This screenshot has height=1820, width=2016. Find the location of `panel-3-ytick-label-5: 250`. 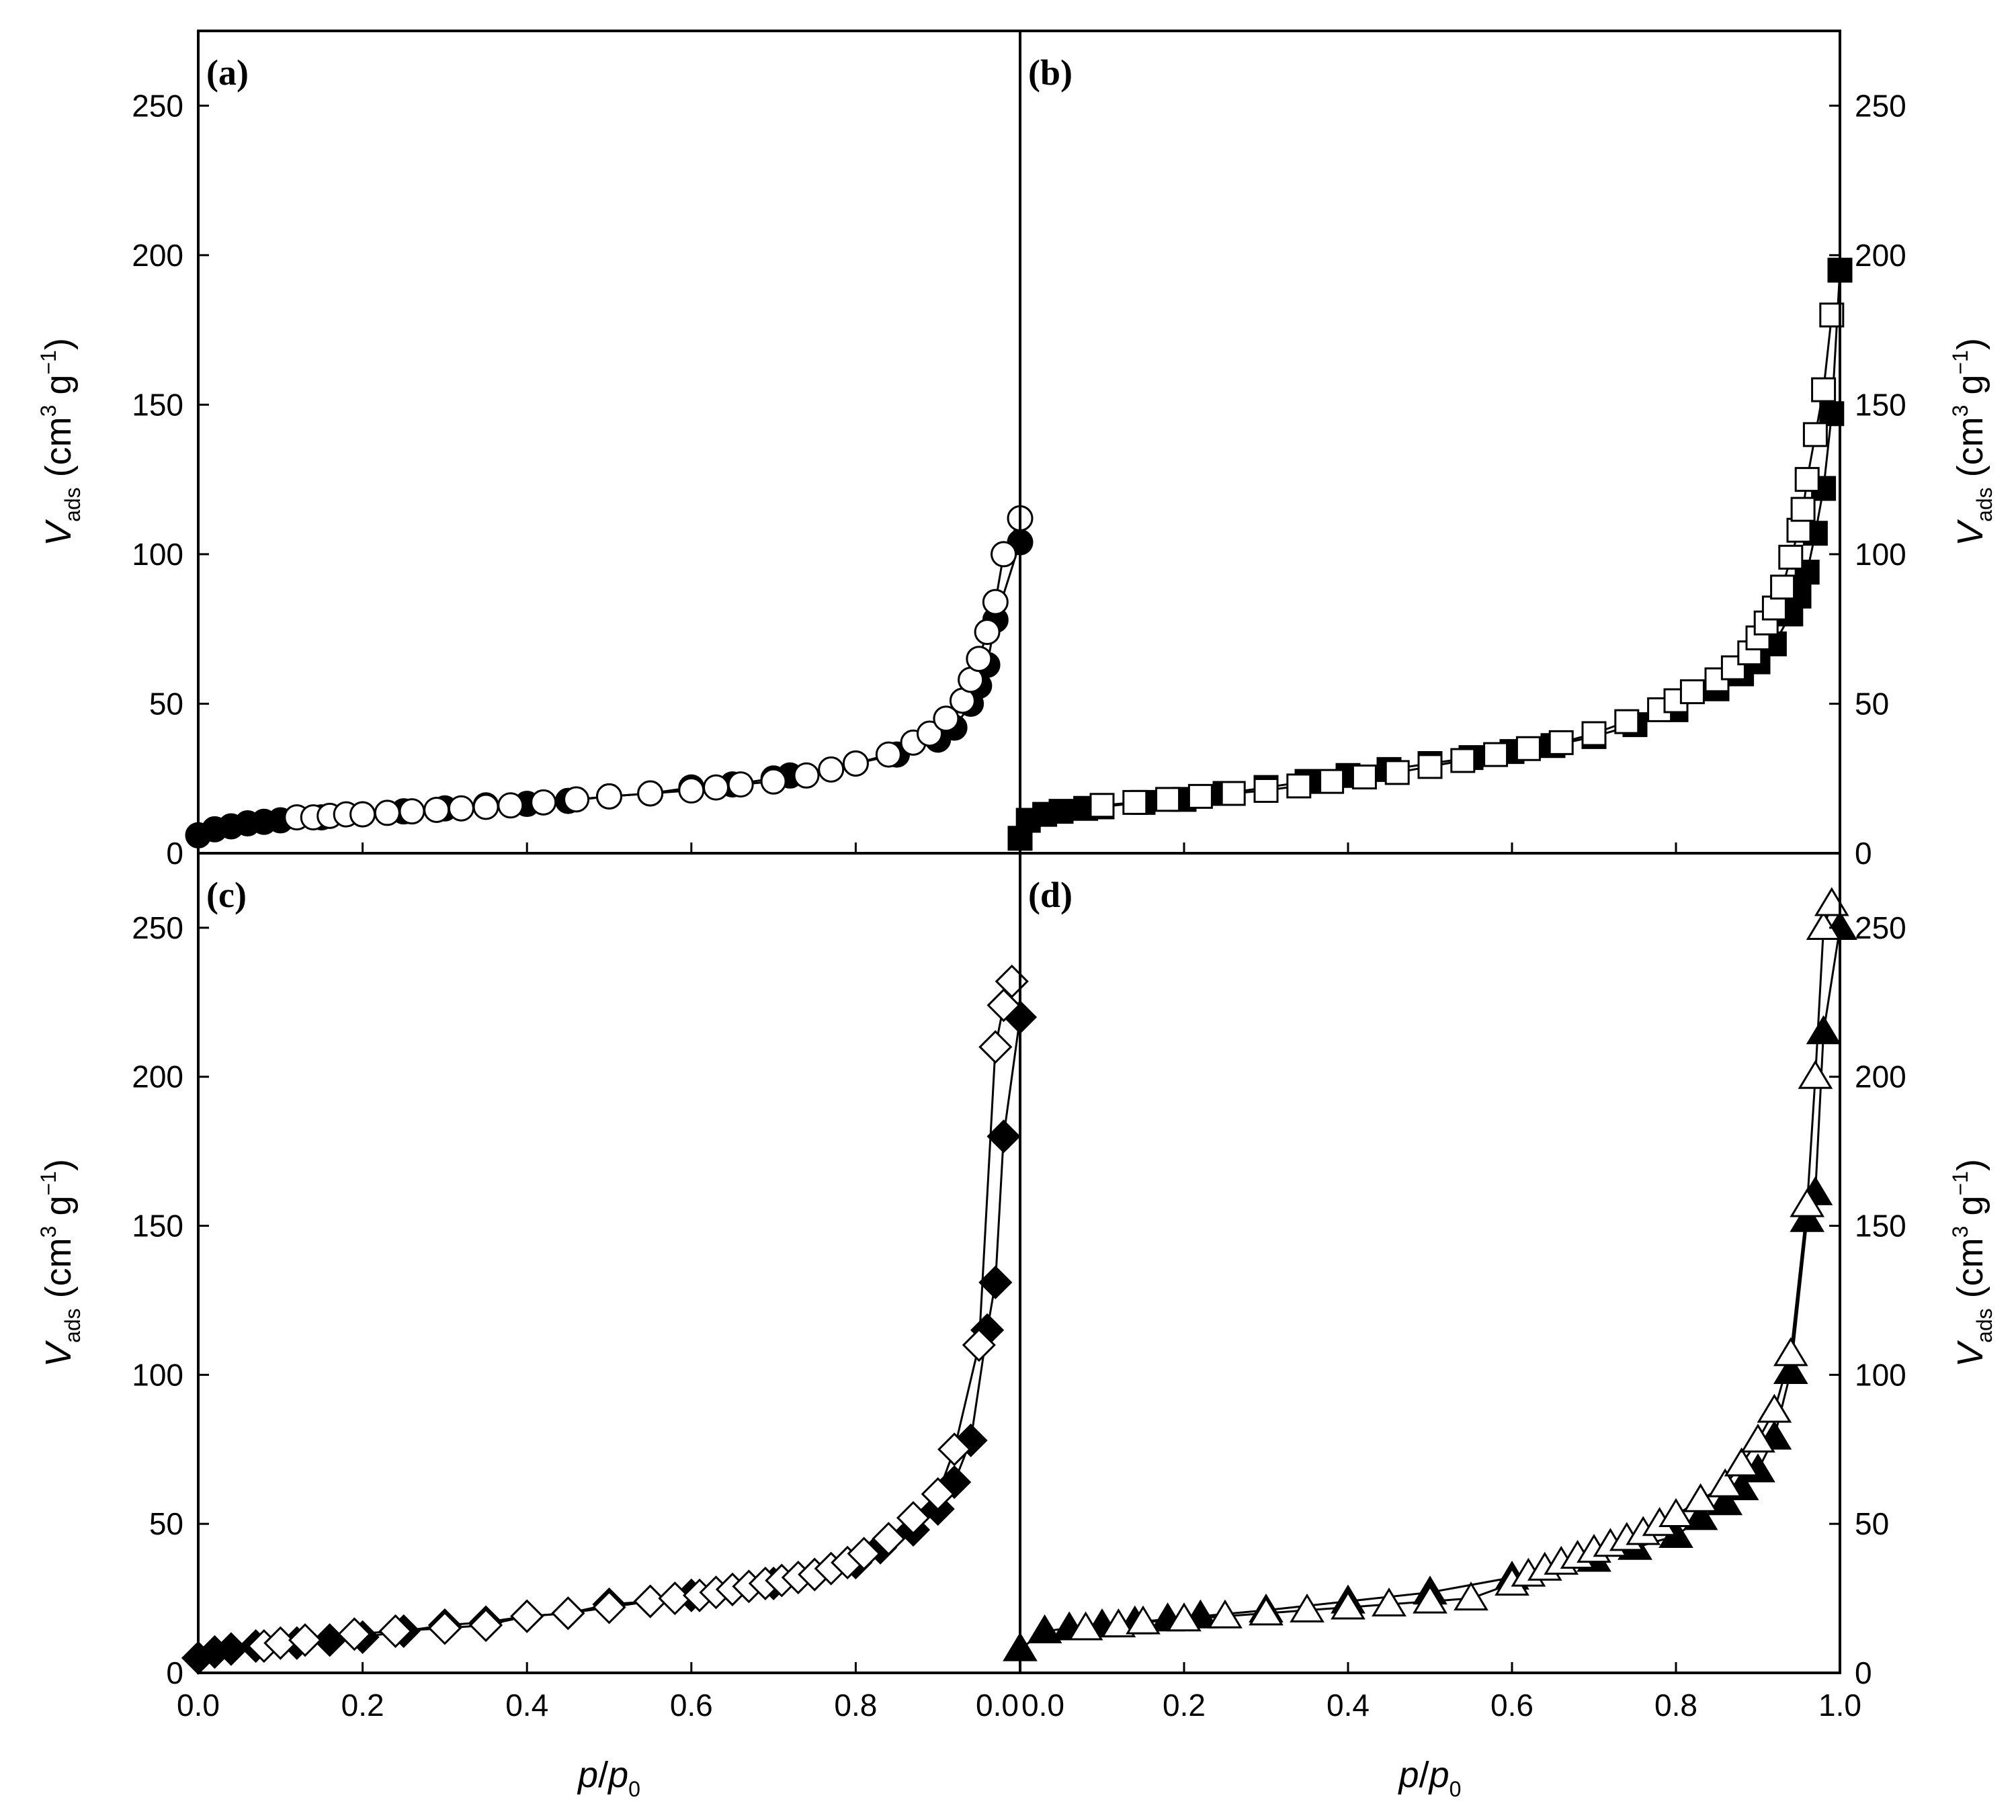

panel-3-ytick-label-5: 250 is located at coordinates (1881, 927).